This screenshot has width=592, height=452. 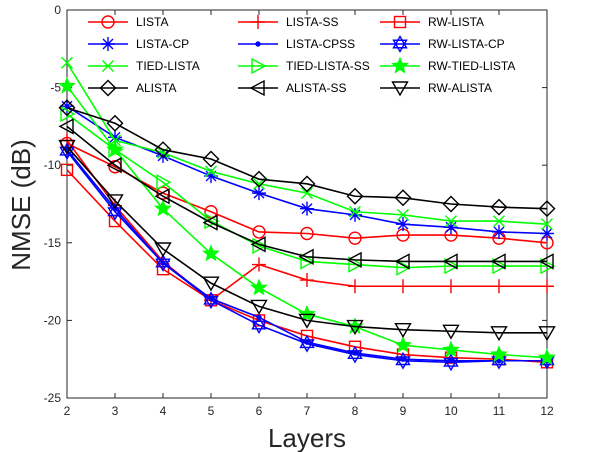 What do you see at coordinates (115, 411) in the screenshot?
I see `x-tick-label: 3` at bounding box center [115, 411].